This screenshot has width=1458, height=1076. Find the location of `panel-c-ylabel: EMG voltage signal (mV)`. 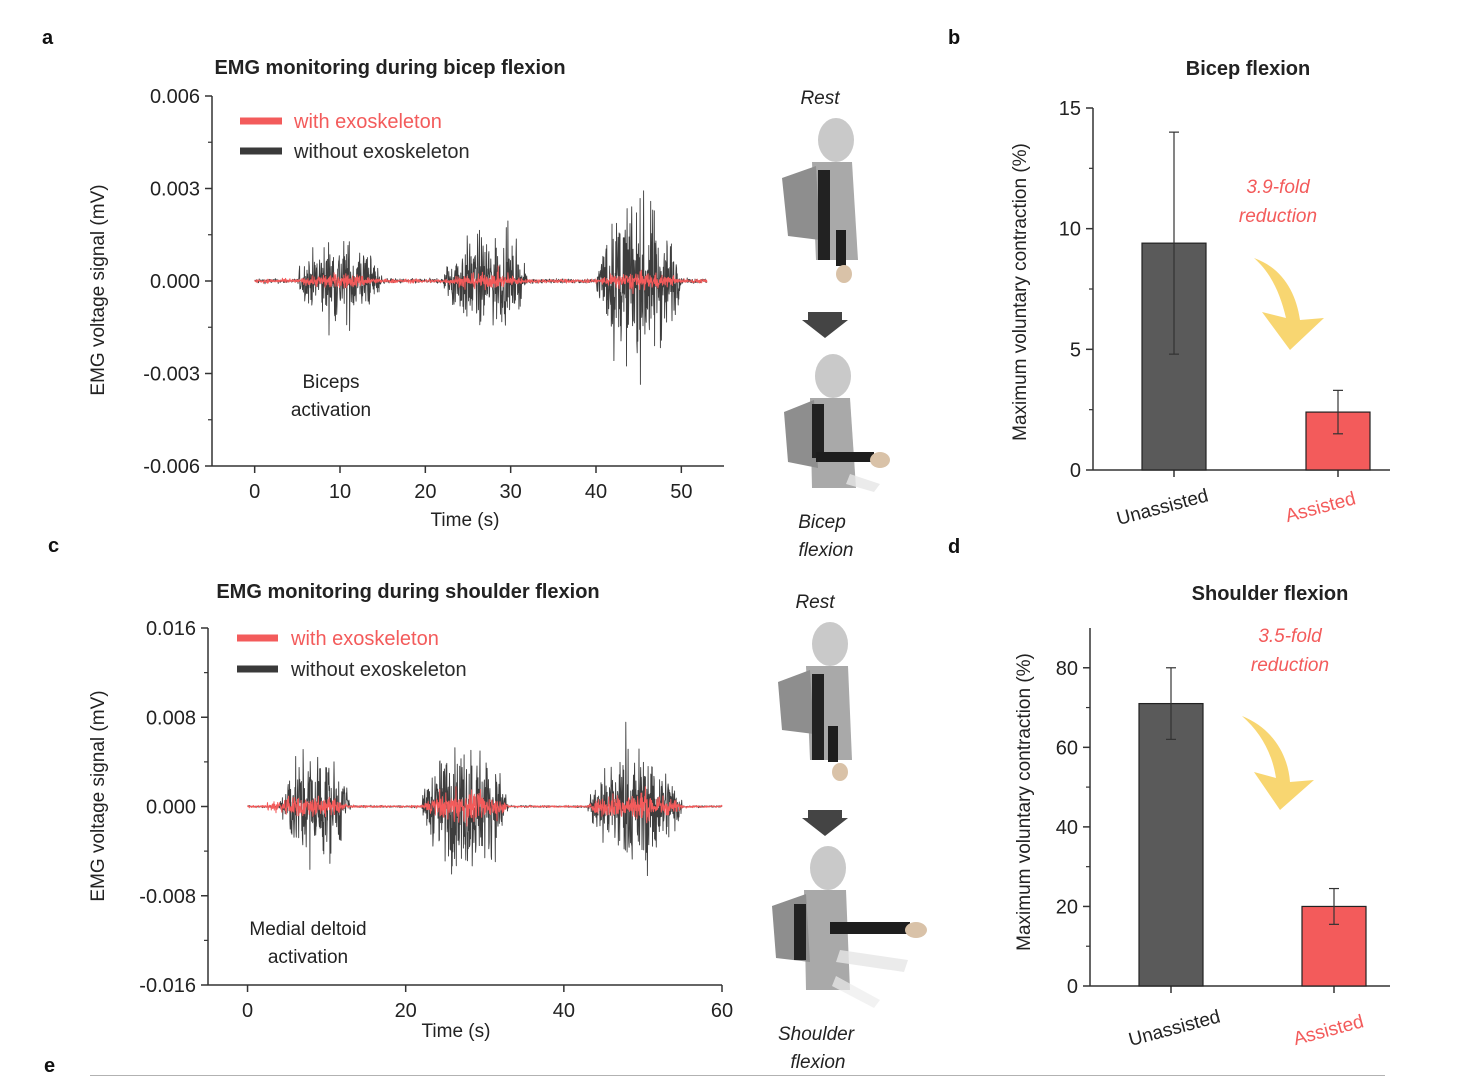

panel-c-ylabel: EMG voltage signal (mV) is located at coordinates (98, 795).